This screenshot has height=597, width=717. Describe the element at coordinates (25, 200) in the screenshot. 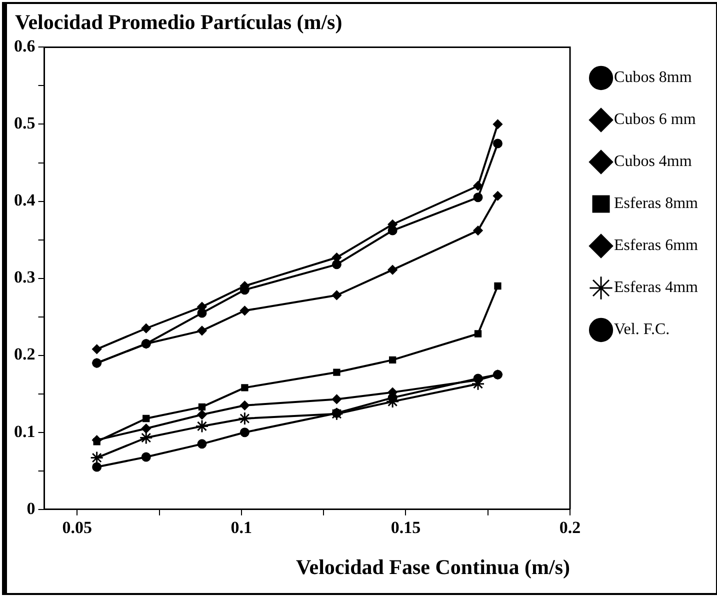

I see `y-tick-label: 0.4` at that location.